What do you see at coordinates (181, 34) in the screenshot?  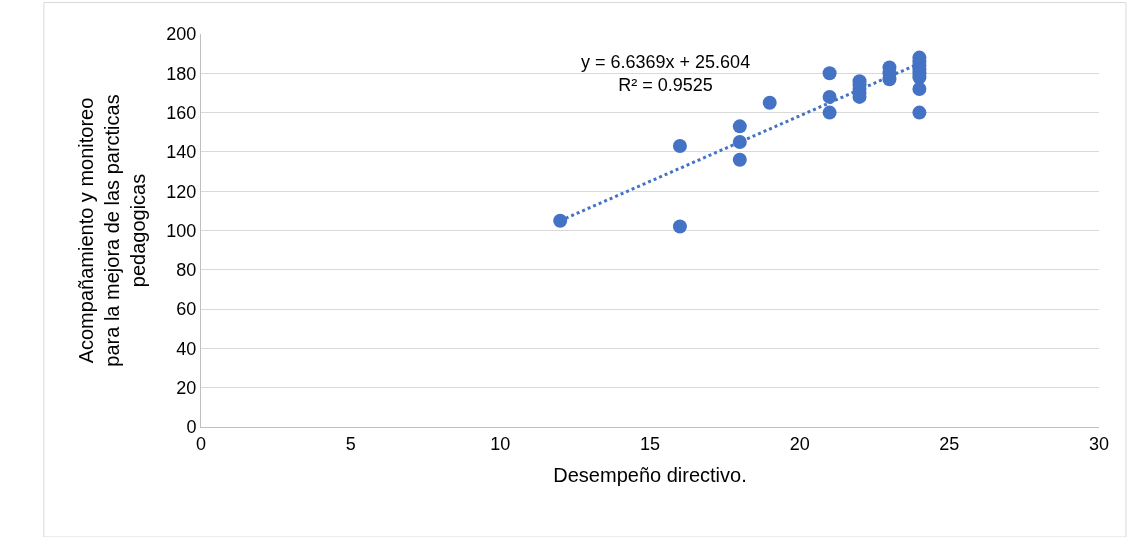 I see `y-tick-label: 200` at bounding box center [181, 34].